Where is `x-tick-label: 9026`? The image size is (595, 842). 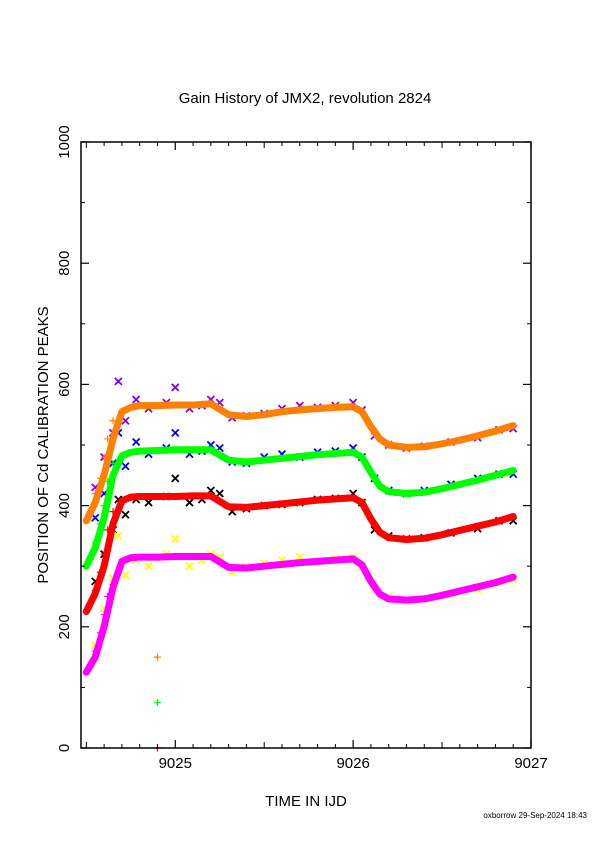
x-tick-label: 9026 is located at coordinates (352, 763).